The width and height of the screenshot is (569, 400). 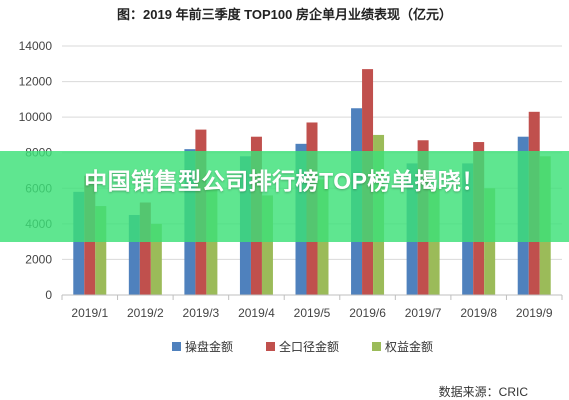 What do you see at coordinates (284, 181) in the screenshot?
I see `promo-banner-text: 中国销售型公司排行榜TOP榜单揭晓！` at bounding box center [284, 181].